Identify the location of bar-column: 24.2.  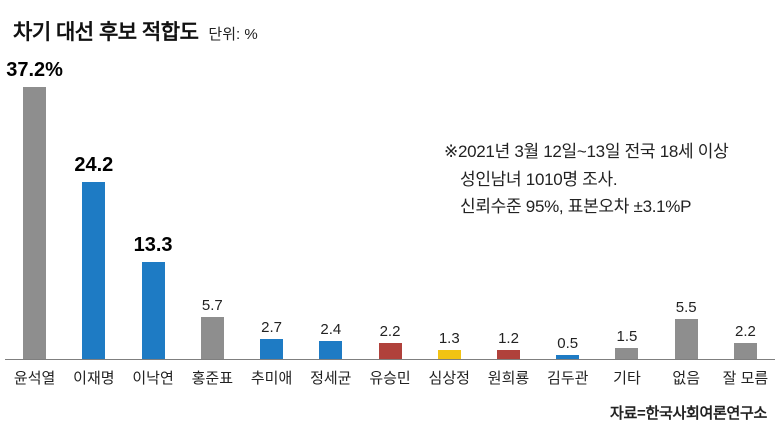
(93, 205).